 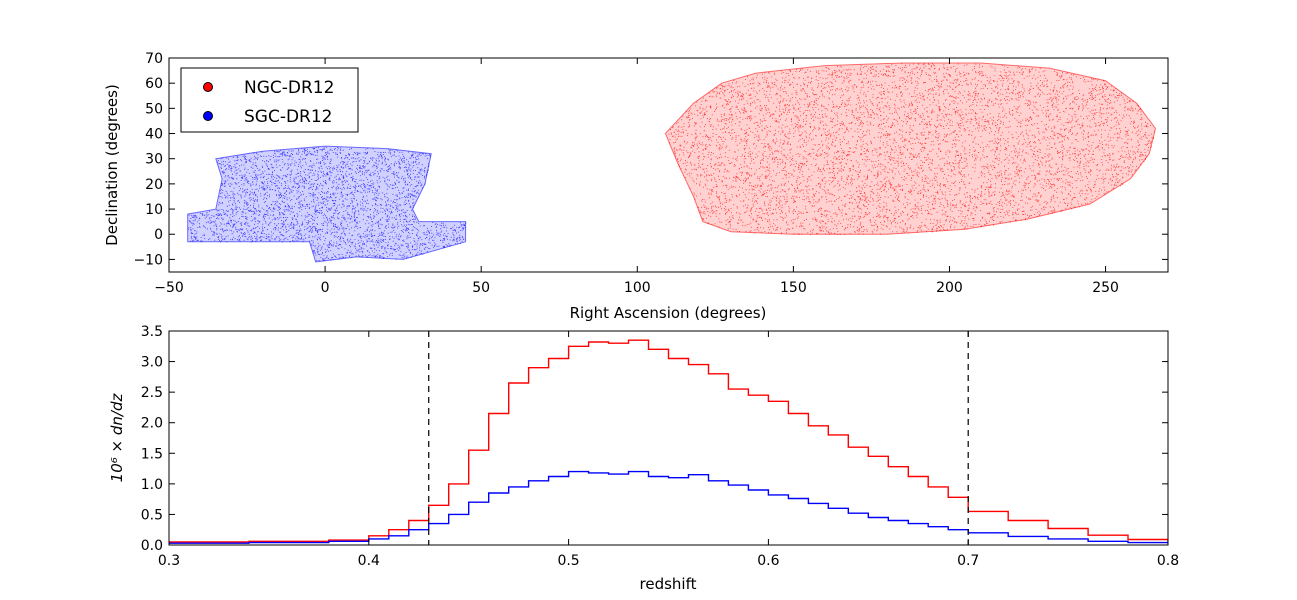 I want to click on redshift-y-tick-label: 1.5, so click(x=152, y=454).